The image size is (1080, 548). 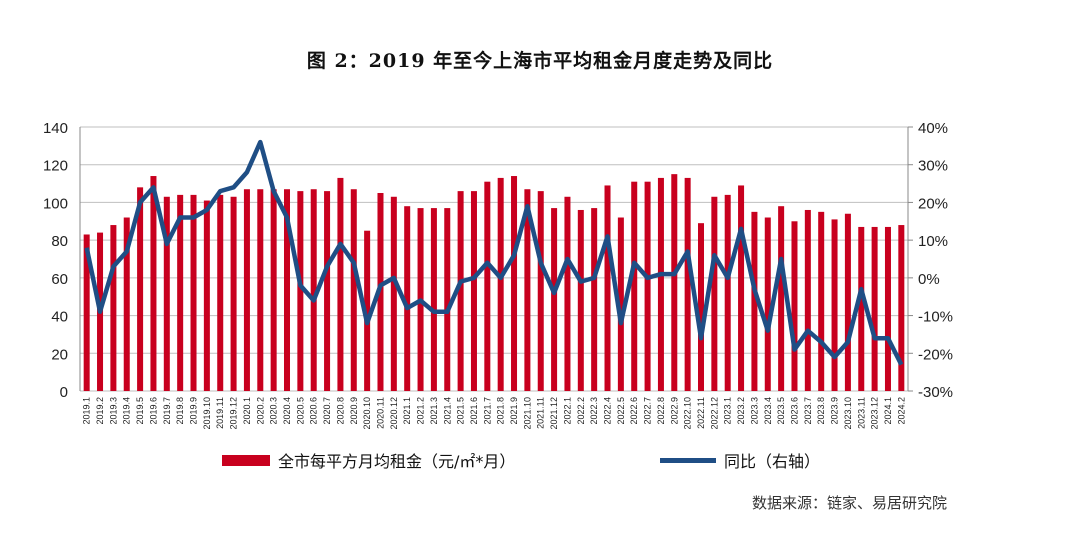 What do you see at coordinates (540, 291) in the screenshot?
I see `bar-2021.11` at bounding box center [540, 291].